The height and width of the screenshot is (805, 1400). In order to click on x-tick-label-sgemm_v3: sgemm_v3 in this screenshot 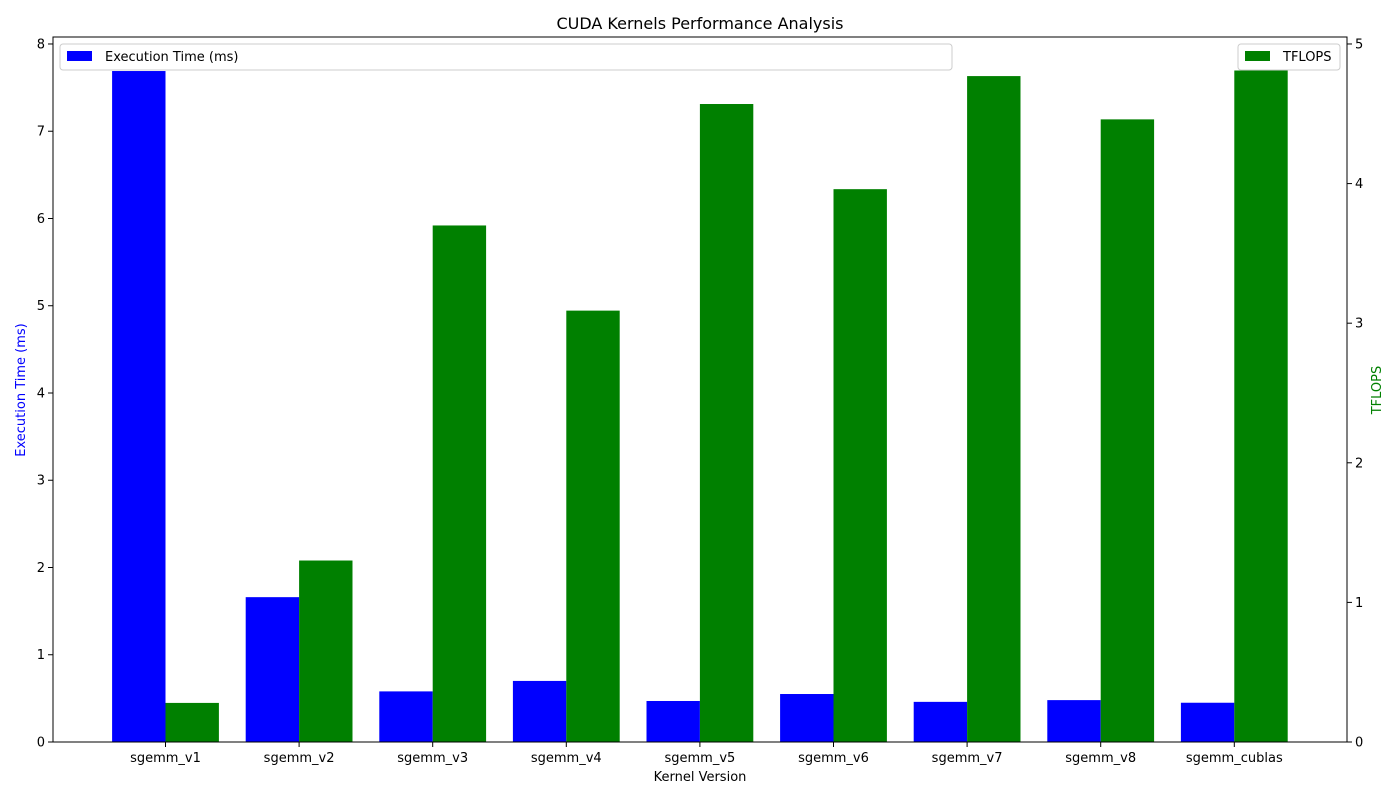, I will do `click(432, 758)`.